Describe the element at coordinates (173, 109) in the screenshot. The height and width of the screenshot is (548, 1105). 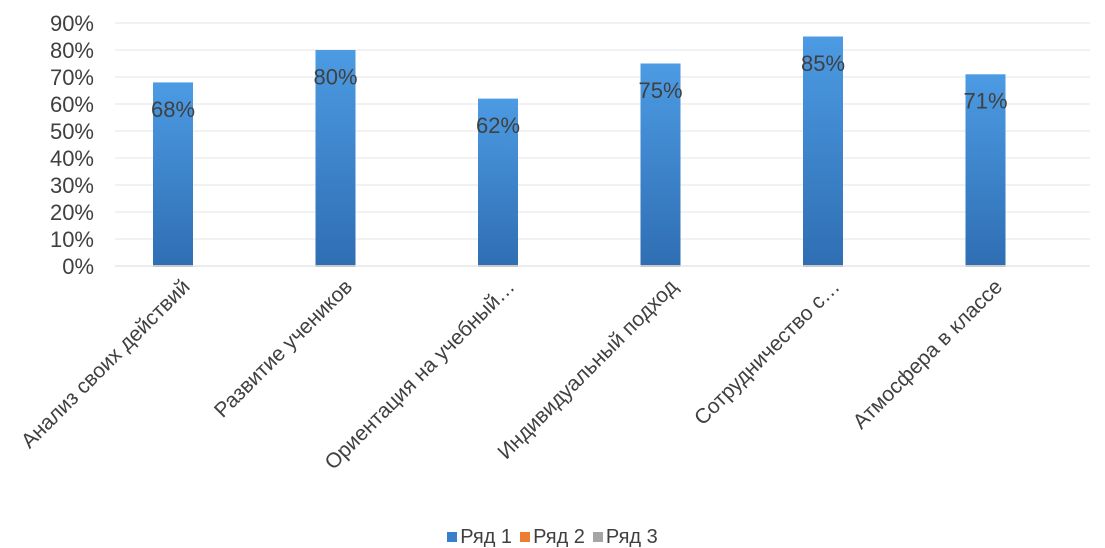
I see `data-label: 68%` at that location.